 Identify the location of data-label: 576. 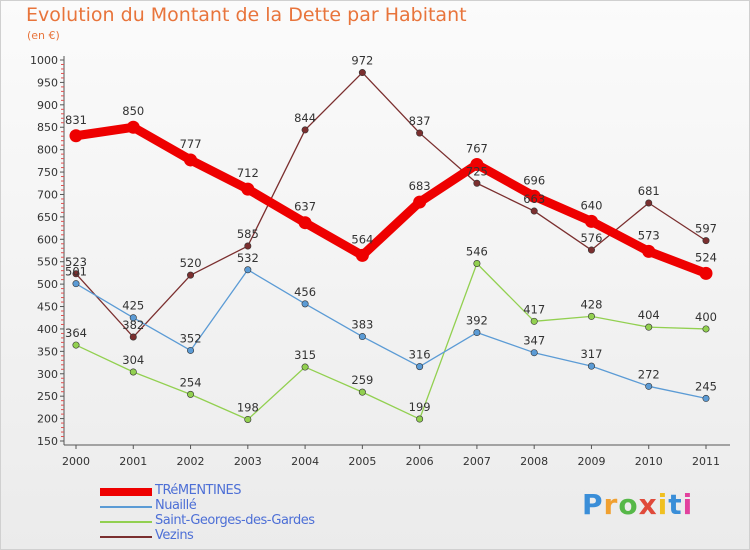
(591, 238).